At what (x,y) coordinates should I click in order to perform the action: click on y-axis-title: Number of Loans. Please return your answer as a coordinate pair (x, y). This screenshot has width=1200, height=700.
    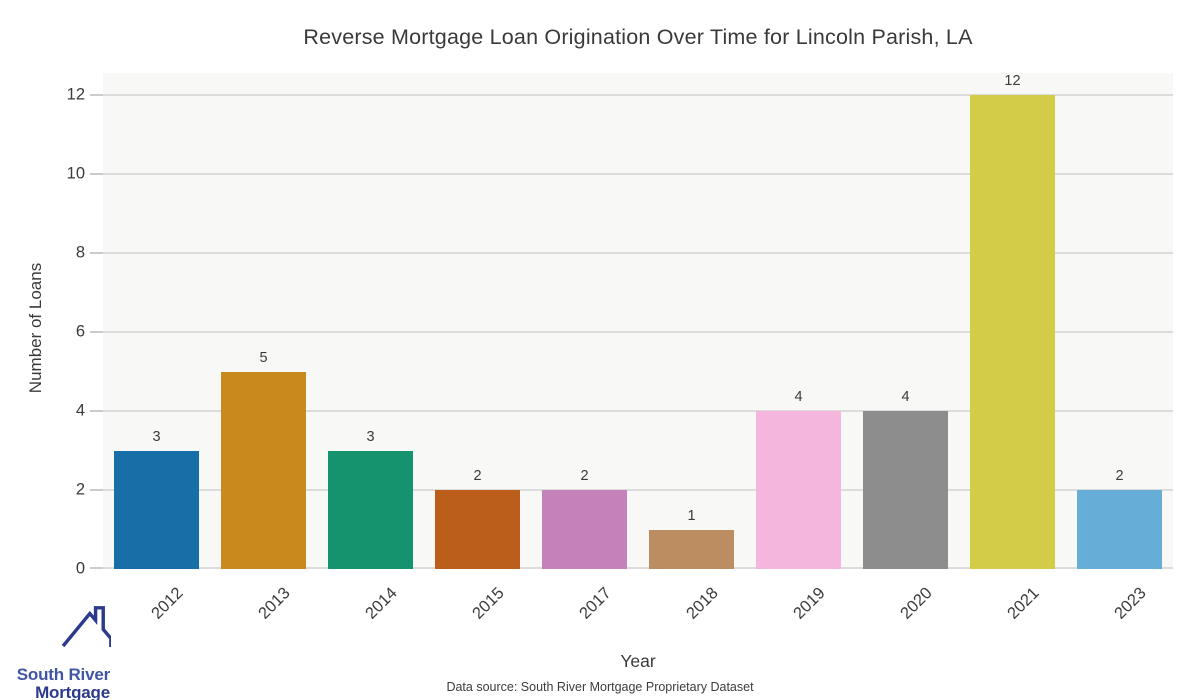
    Looking at the image, I should click on (35, 328).